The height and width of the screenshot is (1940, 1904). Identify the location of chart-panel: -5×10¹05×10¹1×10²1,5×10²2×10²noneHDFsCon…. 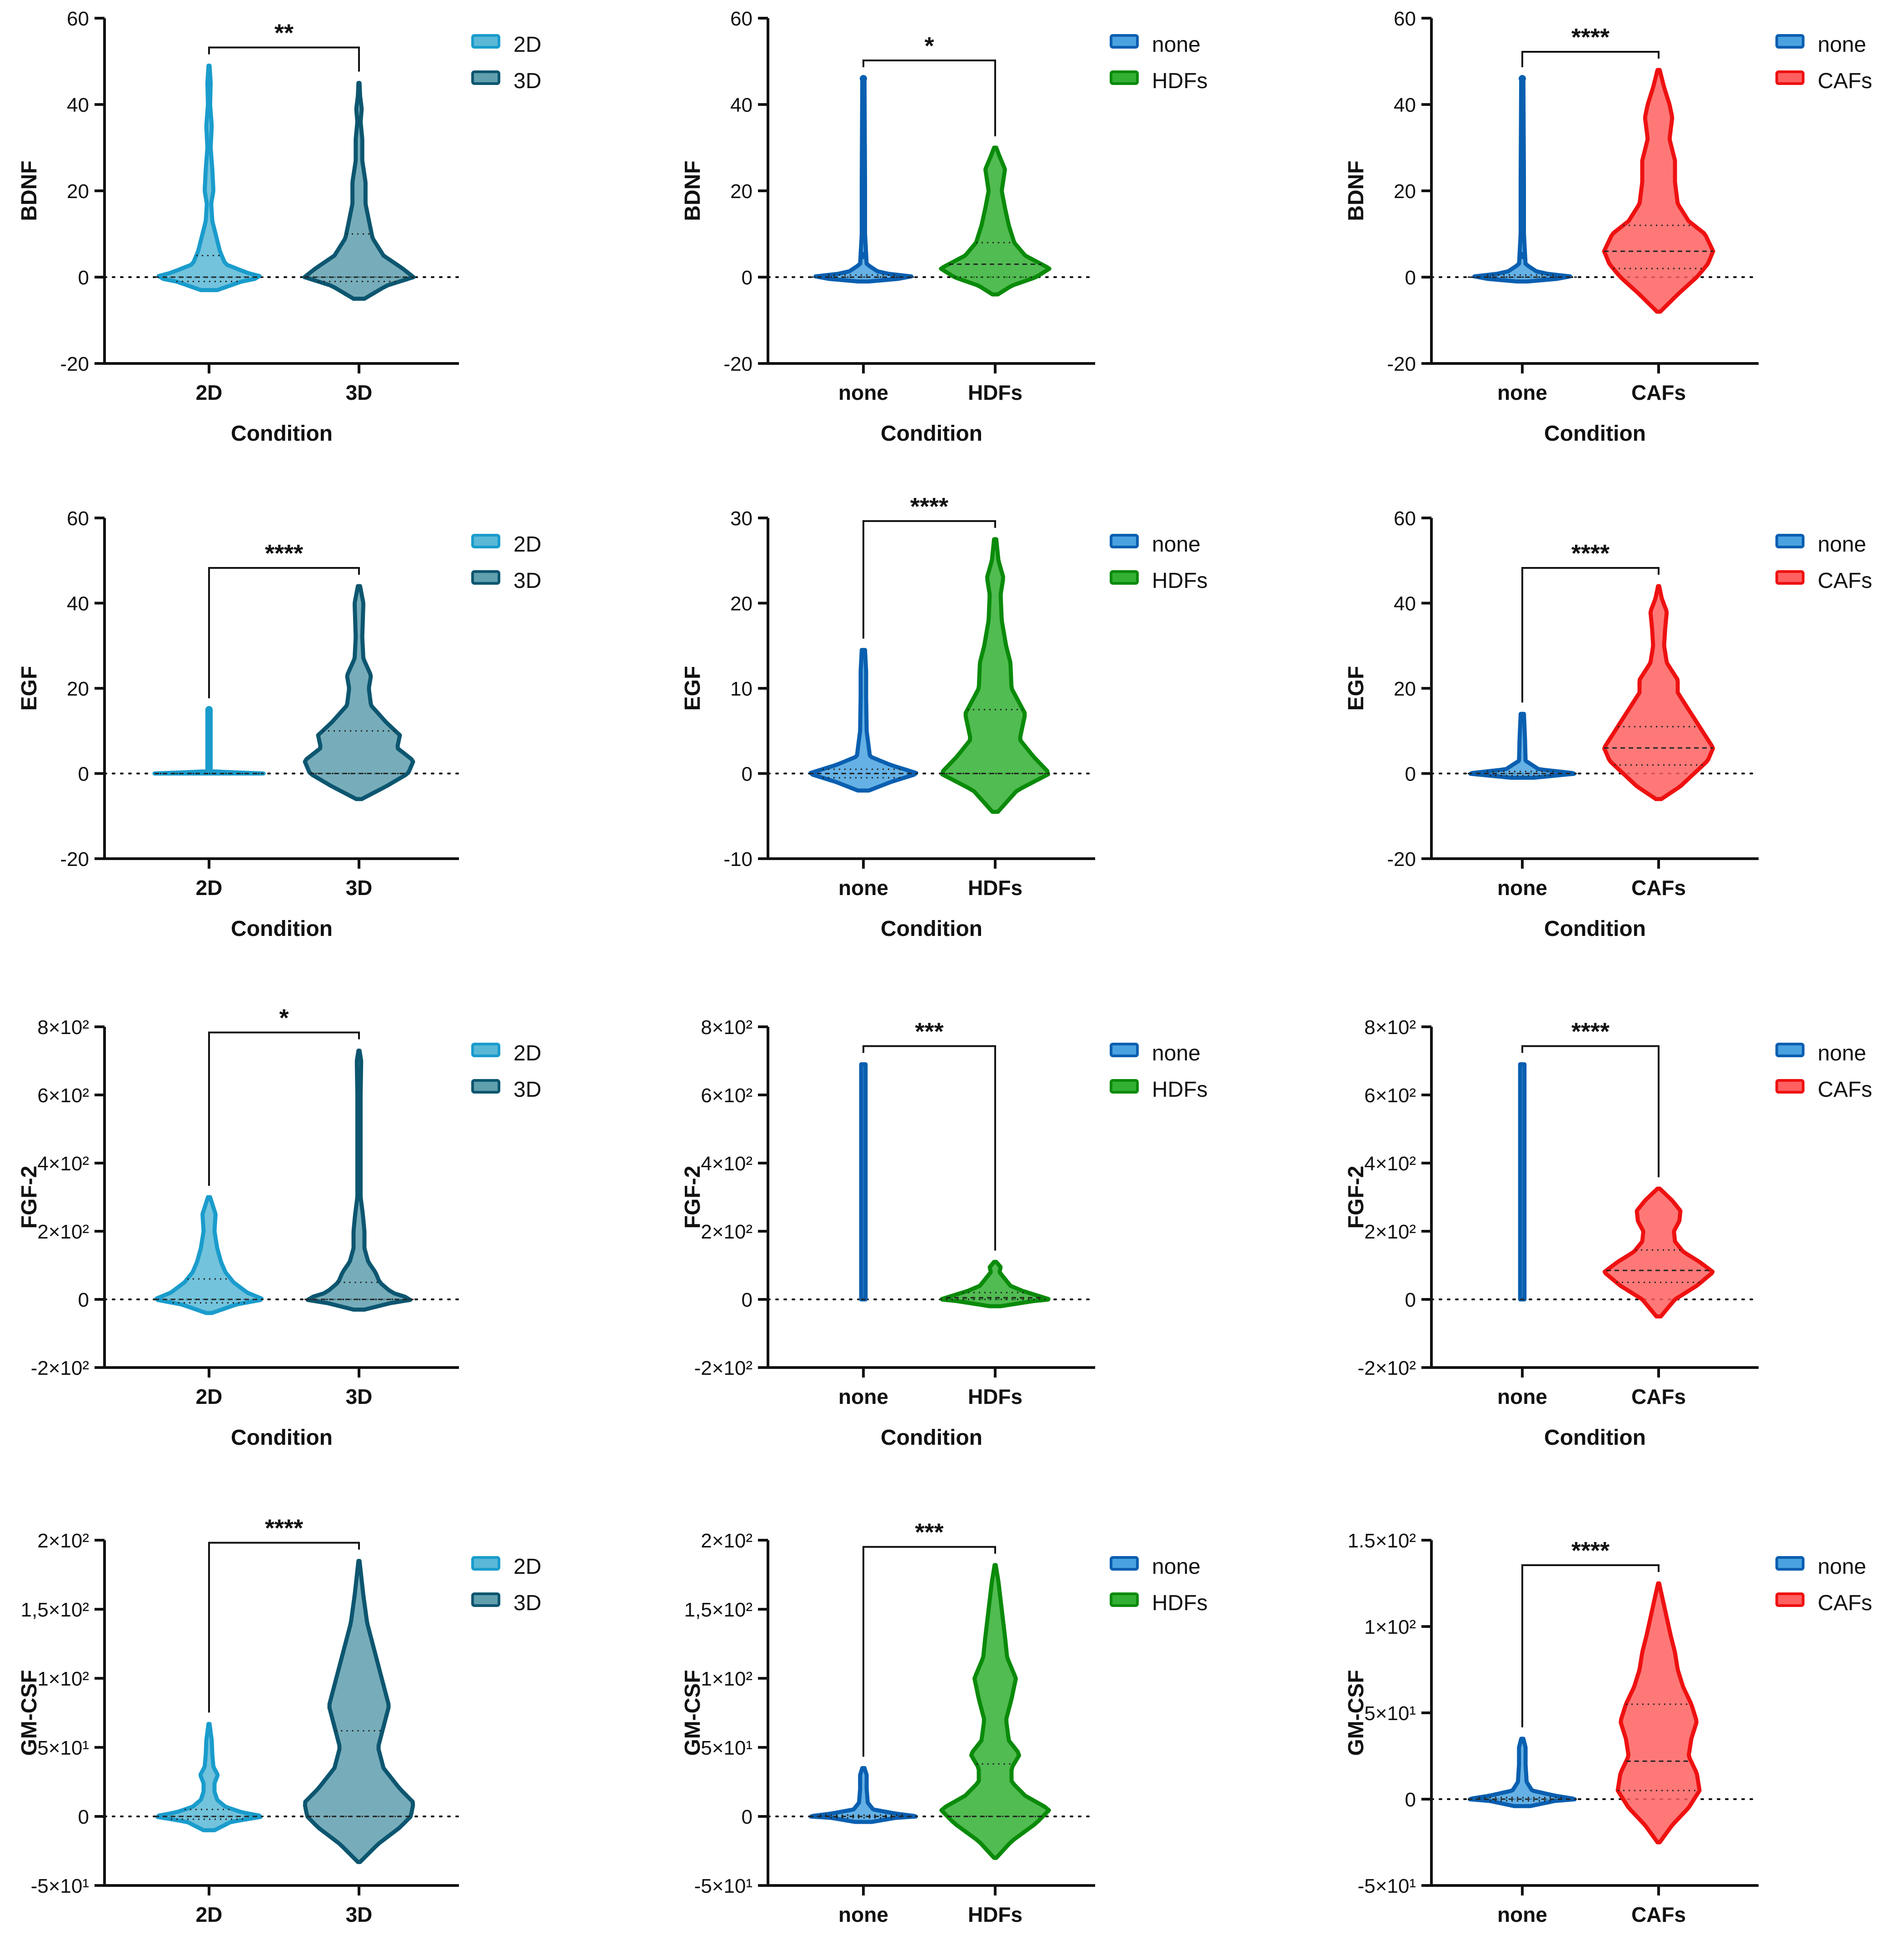
(945, 1723).